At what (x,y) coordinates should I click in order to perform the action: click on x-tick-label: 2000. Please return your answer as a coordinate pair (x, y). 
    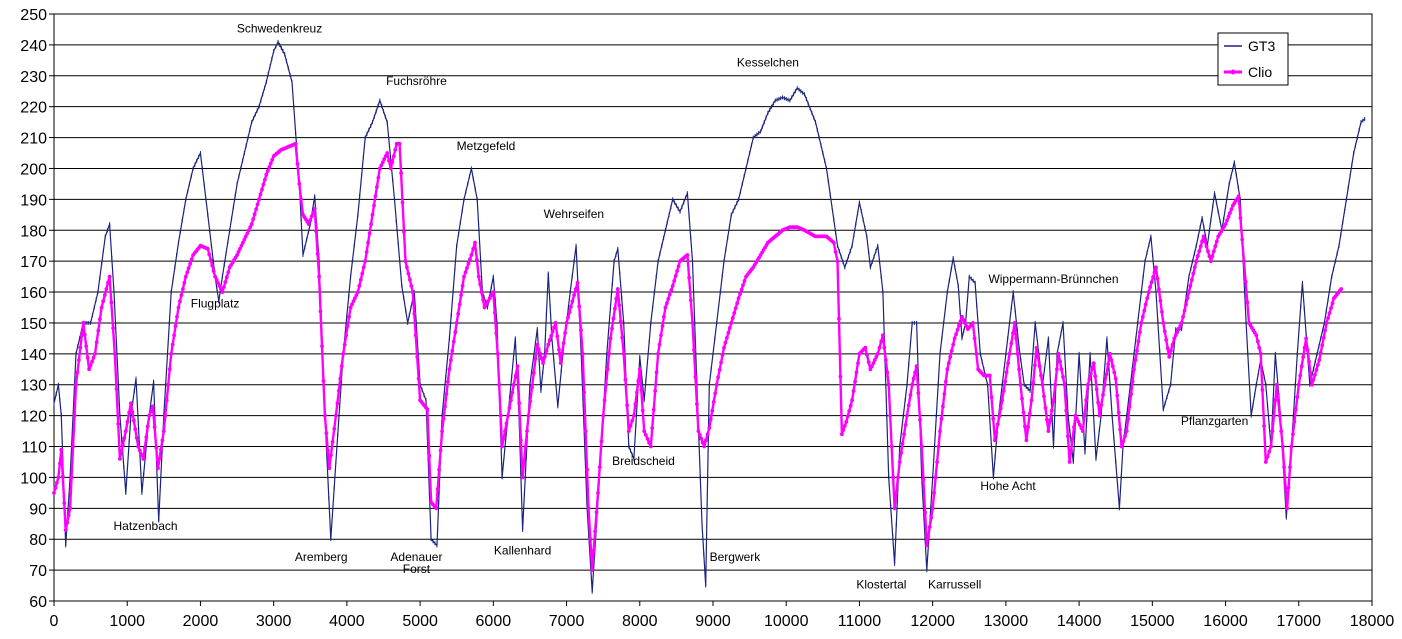
    Looking at the image, I should click on (201, 621).